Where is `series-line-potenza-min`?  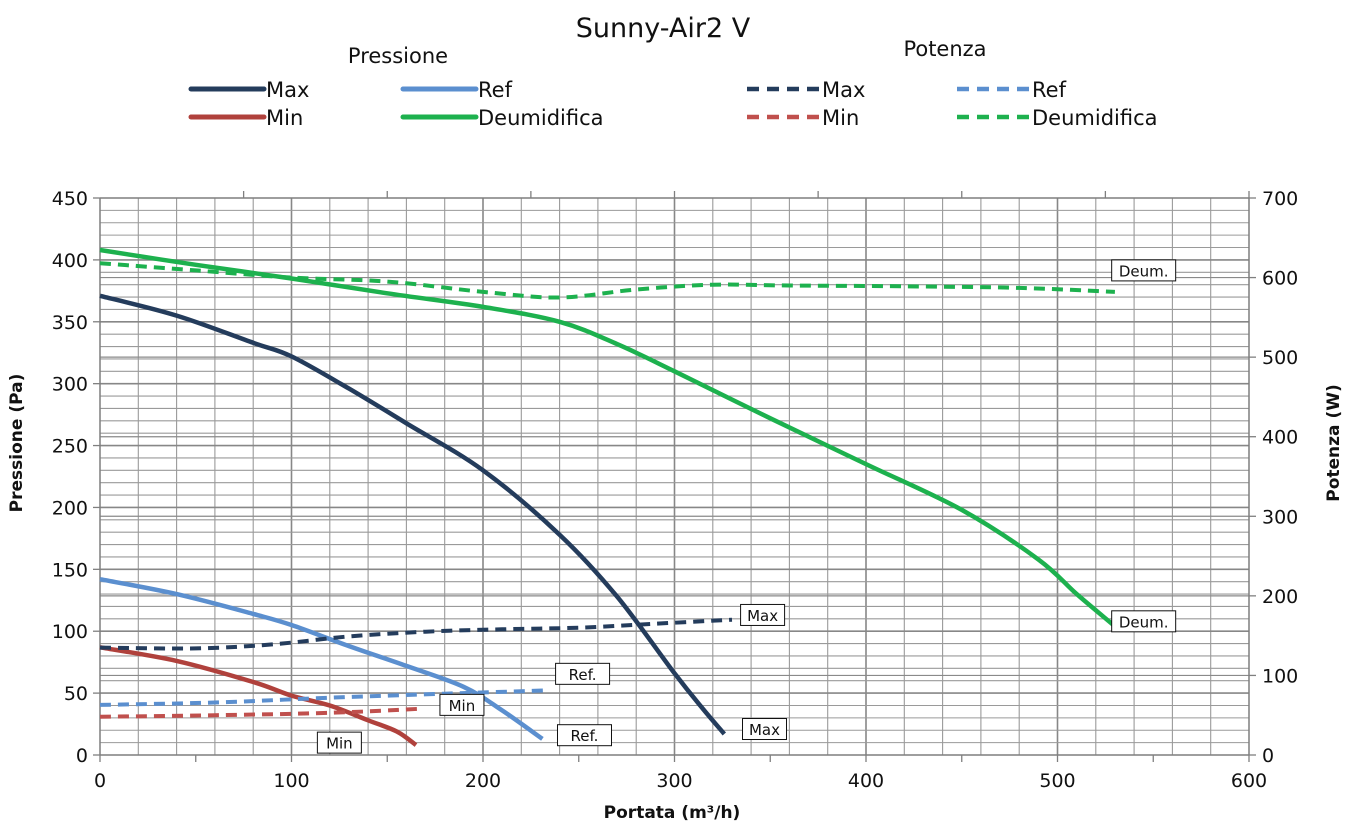 series-line-potenza-min is located at coordinates (259, 712).